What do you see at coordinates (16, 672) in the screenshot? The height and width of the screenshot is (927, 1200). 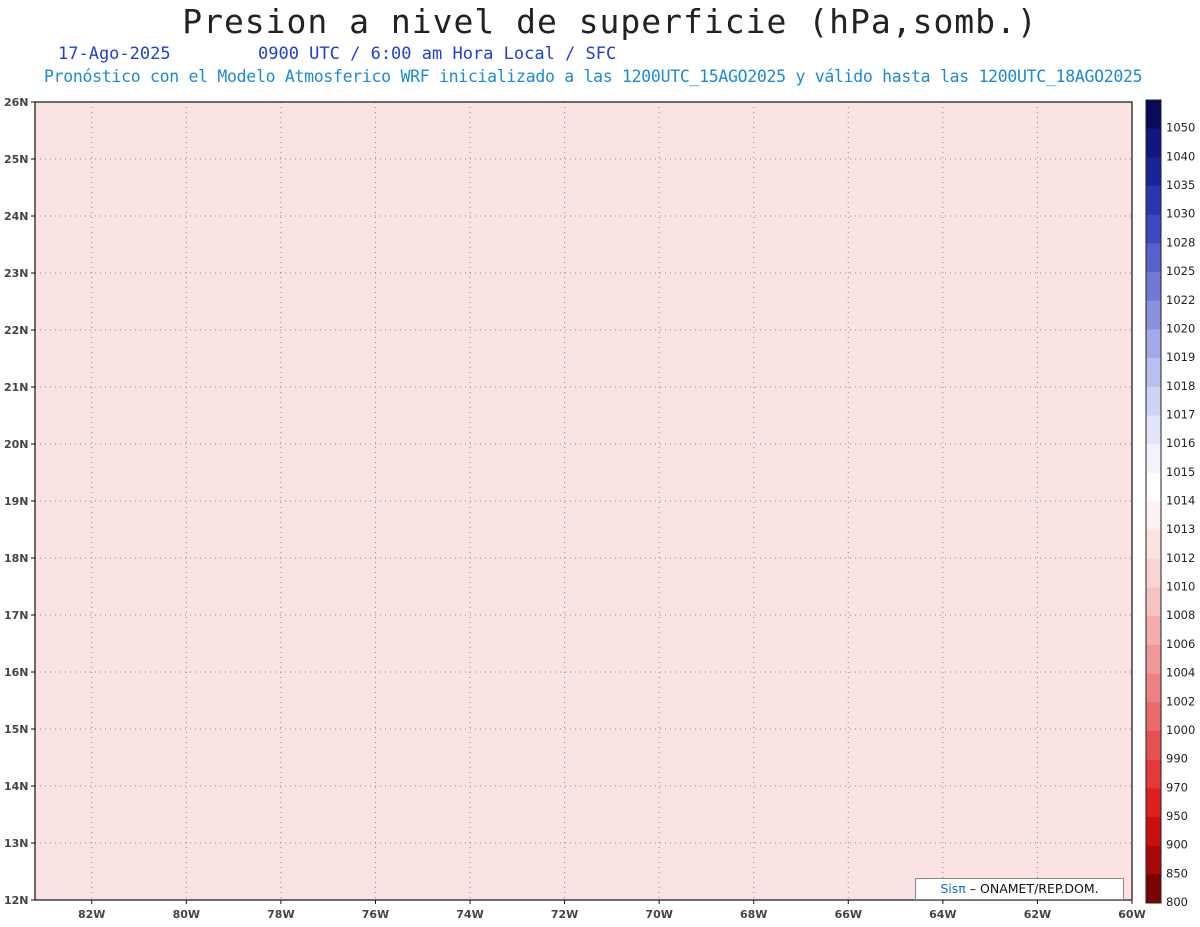 I see `lat-label: 16N` at bounding box center [16, 672].